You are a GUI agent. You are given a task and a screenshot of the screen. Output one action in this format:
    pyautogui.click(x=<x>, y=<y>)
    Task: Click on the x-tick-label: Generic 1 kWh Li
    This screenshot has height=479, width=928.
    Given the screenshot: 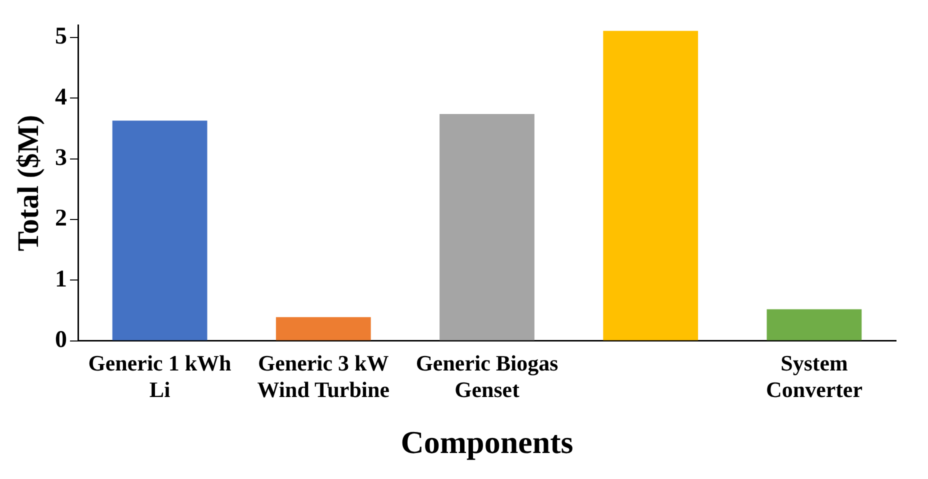 What is the action you would take?
    pyautogui.click(x=160, y=376)
    